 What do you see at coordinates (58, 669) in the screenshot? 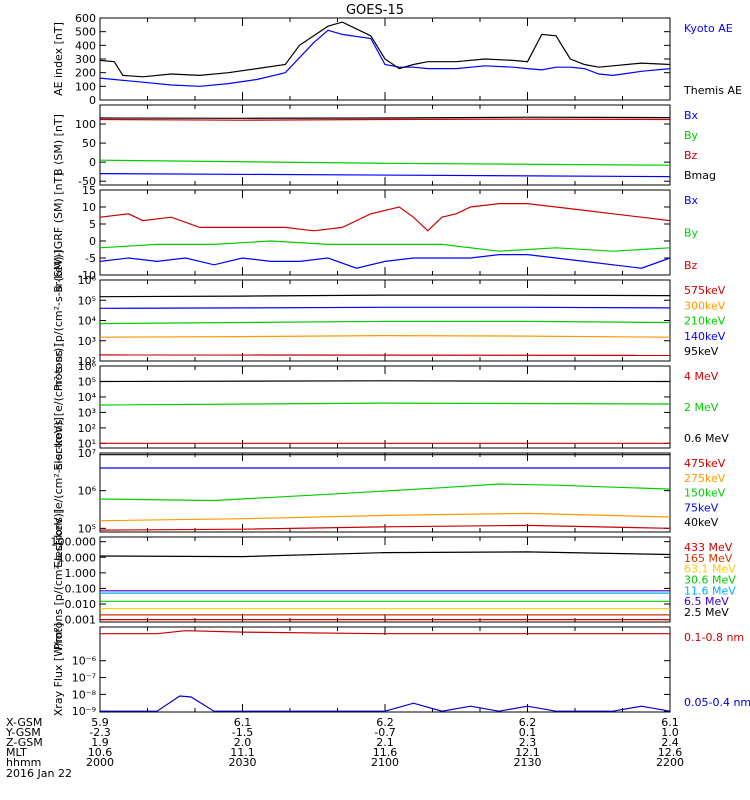
I see `y-axis-label: Xray Flux [W/m²]` at bounding box center [58, 669].